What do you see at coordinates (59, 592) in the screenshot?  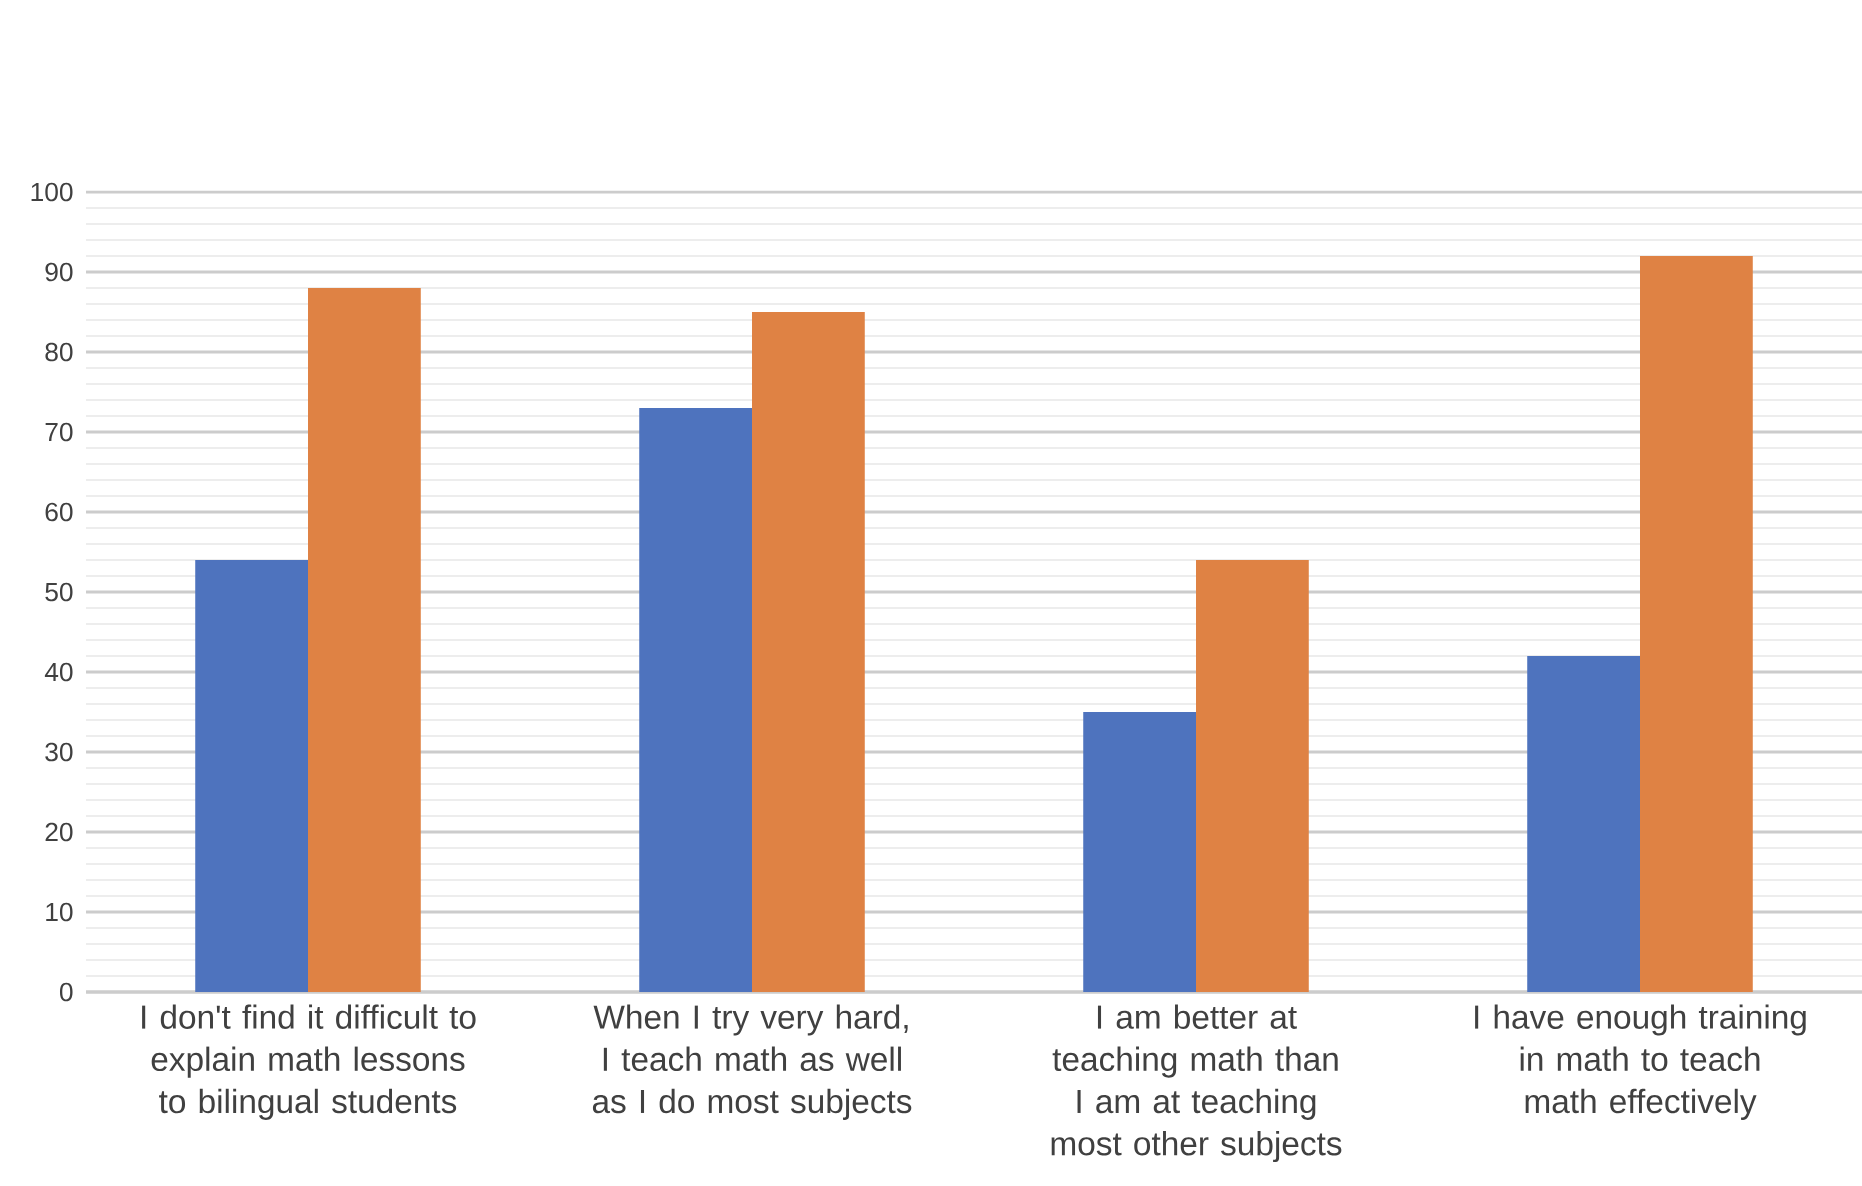 I see `y-tick-label: 50` at bounding box center [59, 592].